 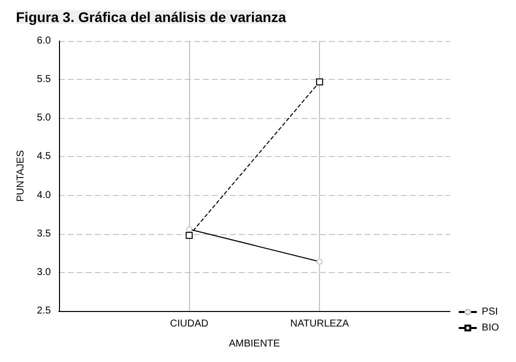 What do you see at coordinates (254, 344) in the screenshot?
I see `x-axis-title: AMBIENTE` at bounding box center [254, 344].